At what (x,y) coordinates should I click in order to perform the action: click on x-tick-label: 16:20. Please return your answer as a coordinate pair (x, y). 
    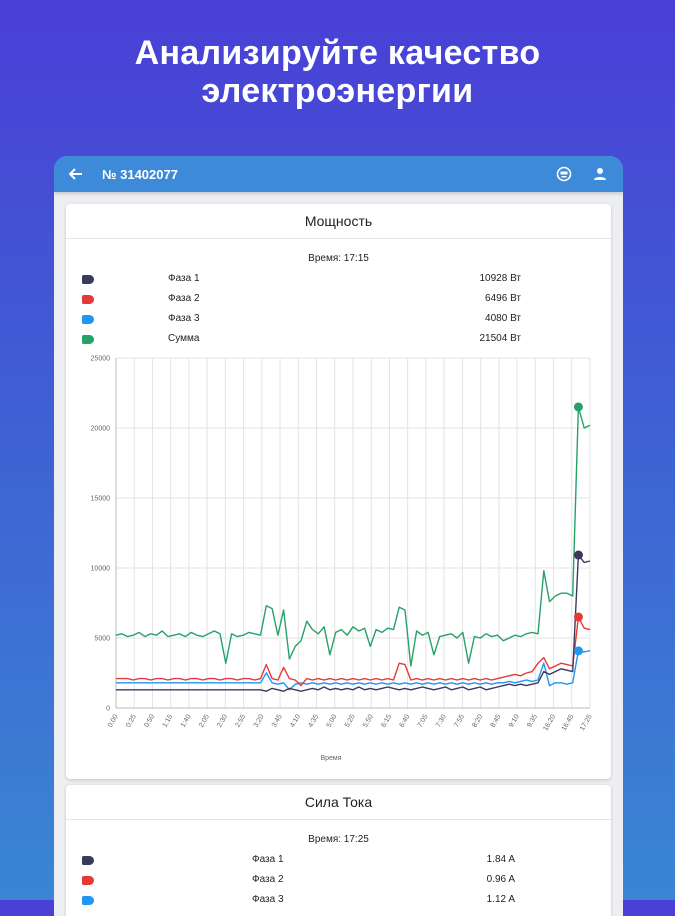
    Looking at the image, I should click on (549, 722).